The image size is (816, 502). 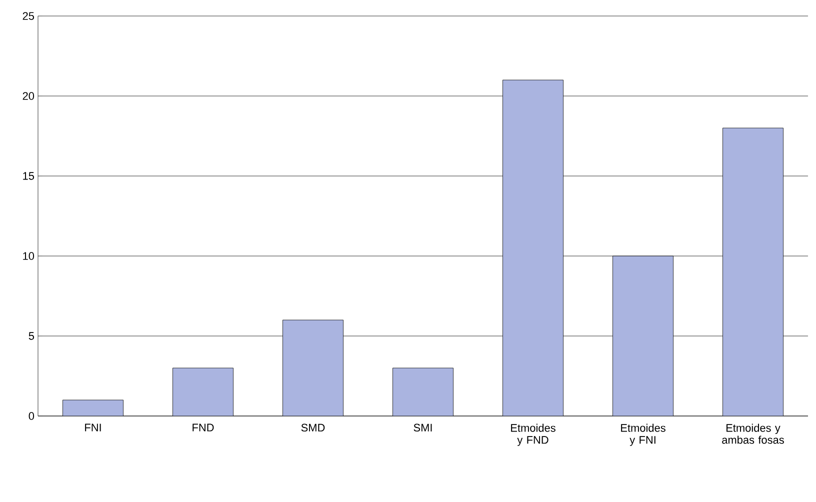 I want to click on y-tick-label: 15, so click(x=28, y=176).